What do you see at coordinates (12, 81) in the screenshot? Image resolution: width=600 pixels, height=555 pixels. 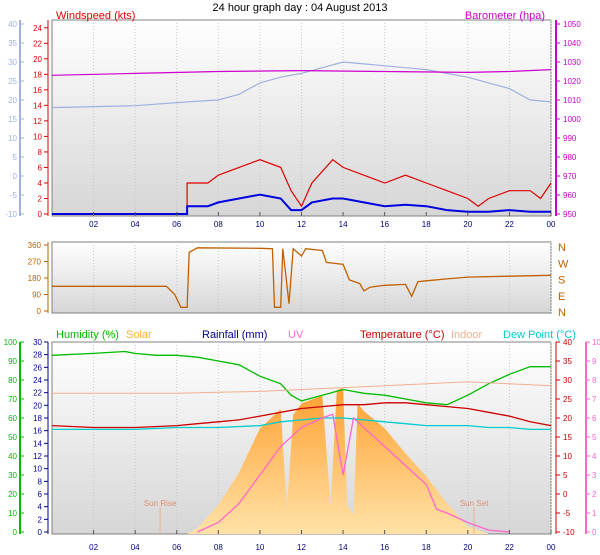 I see `temp-axis-tick-label: 25` at bounding box center [12, 81].